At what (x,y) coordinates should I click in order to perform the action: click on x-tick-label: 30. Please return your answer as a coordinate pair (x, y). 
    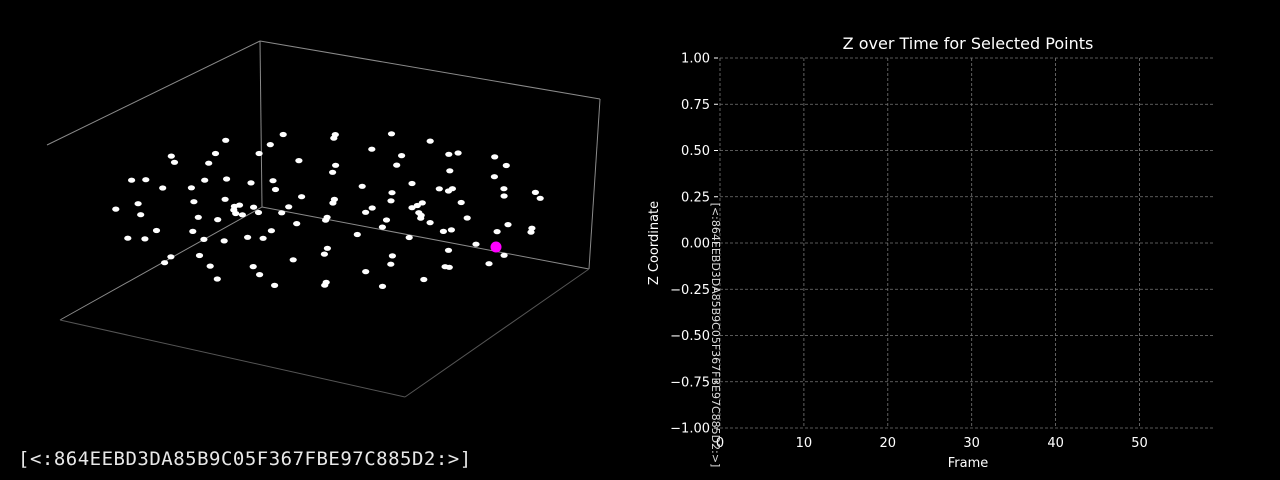
    Looking at the image, I should click on (971, 443).